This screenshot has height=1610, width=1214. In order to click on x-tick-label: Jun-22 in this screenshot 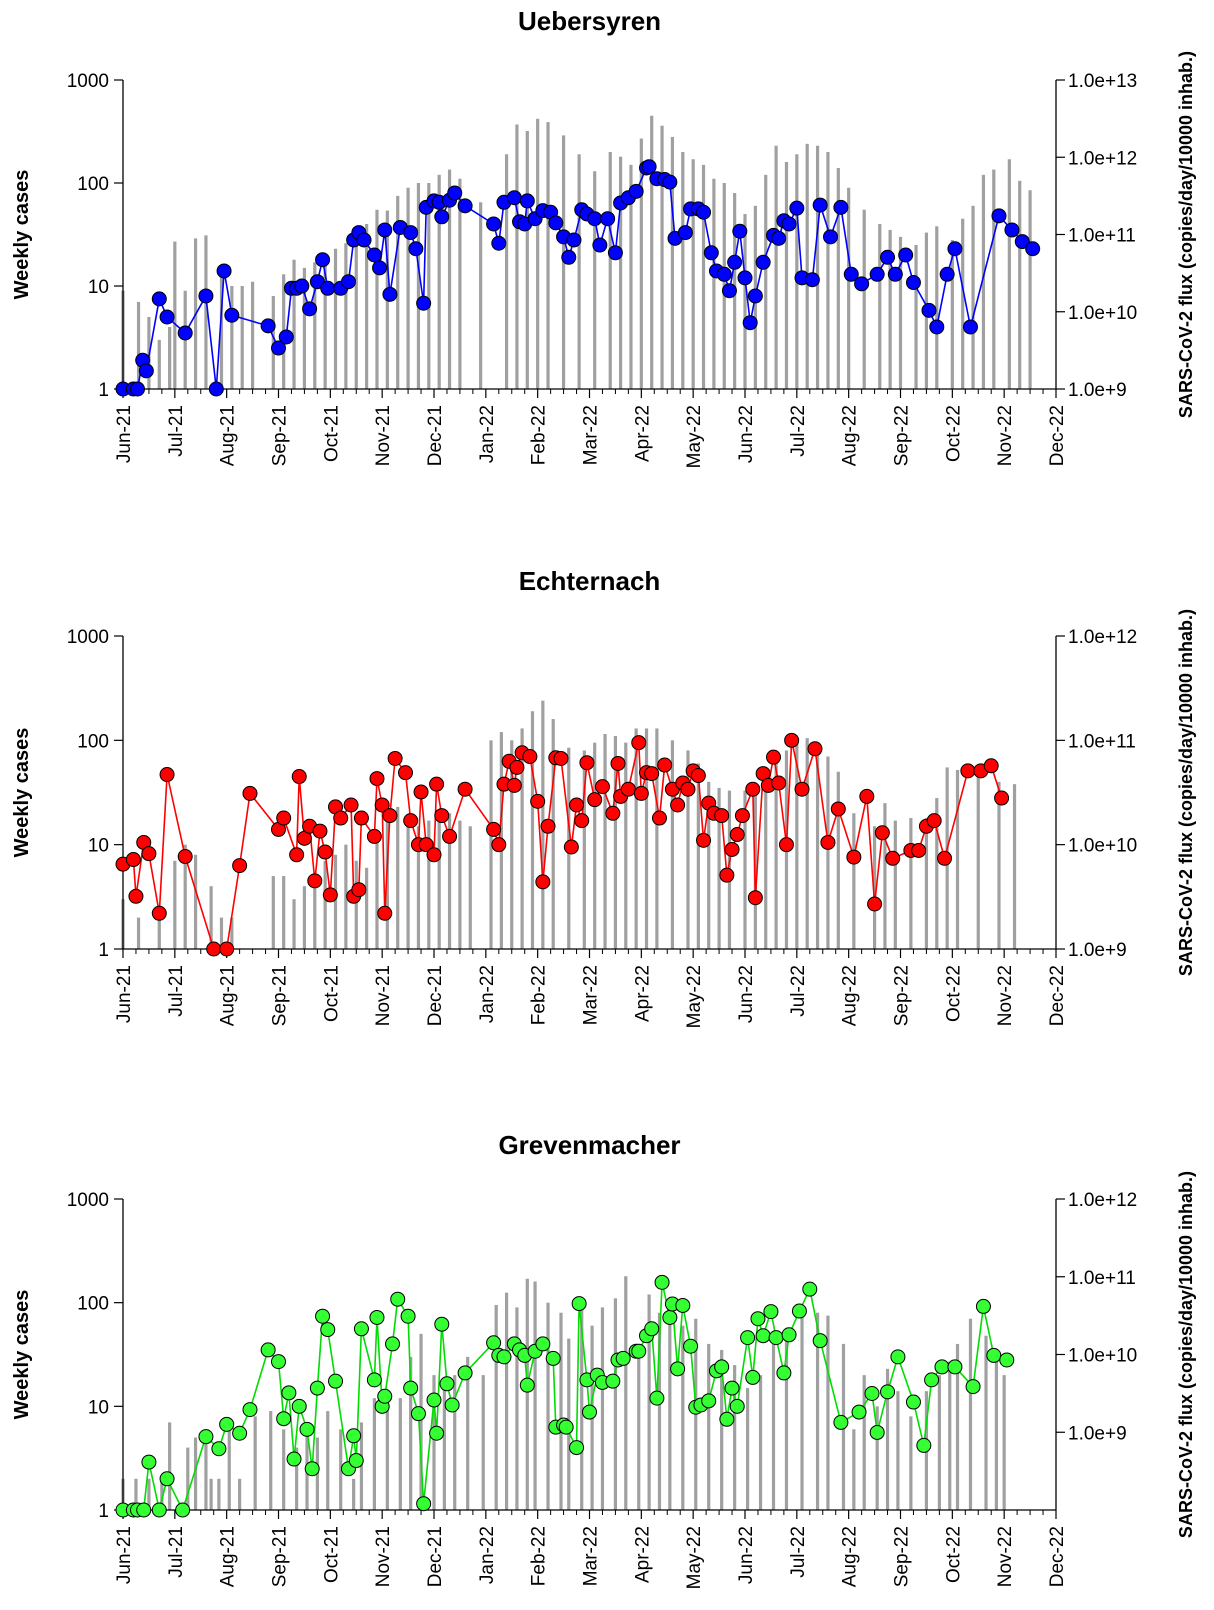, I will do `click(746, 434)`.